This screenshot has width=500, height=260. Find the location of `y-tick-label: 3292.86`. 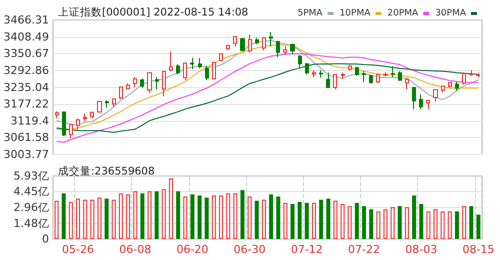

y-tick-label: 3292.86 is located at coordinates (26, 70).